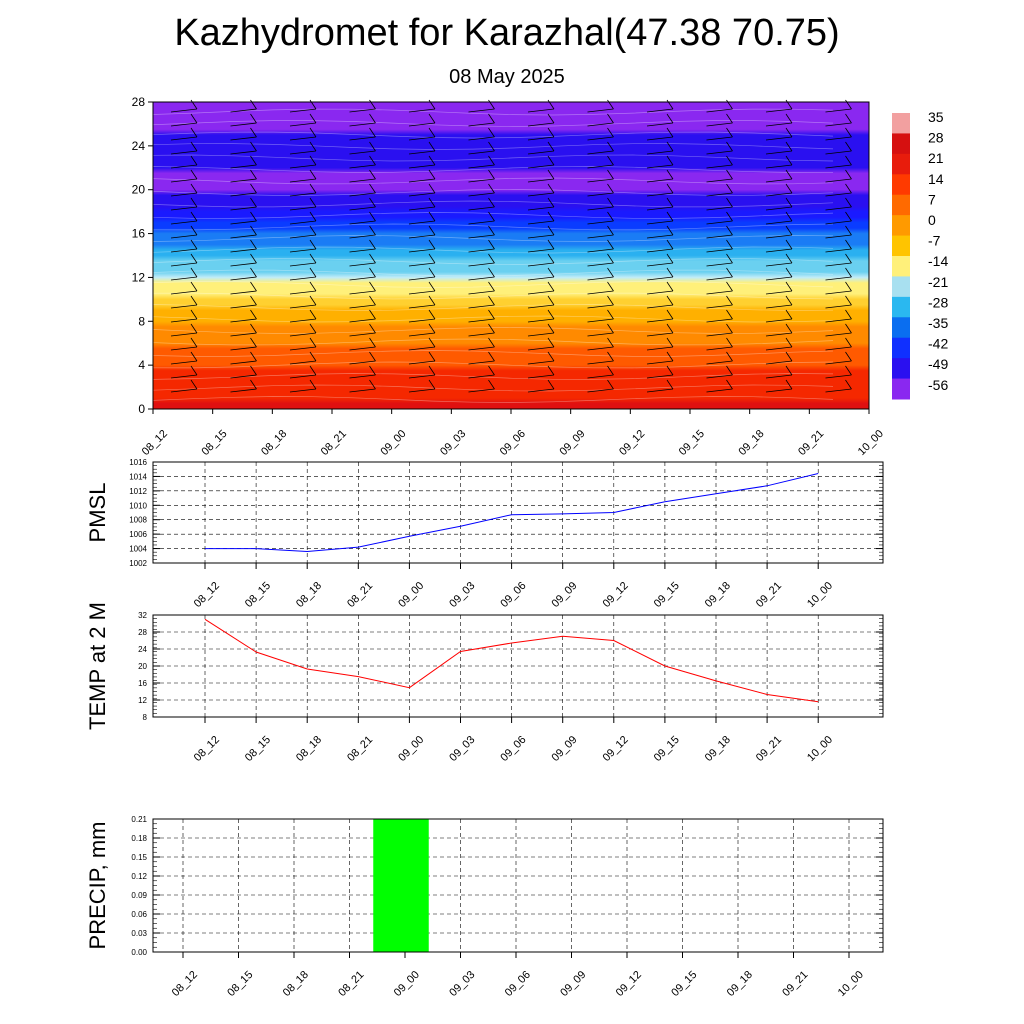  Describe the element at coordinates (139, 933) in the screenshot. I see `y-tick-label: 0.03` at that location.